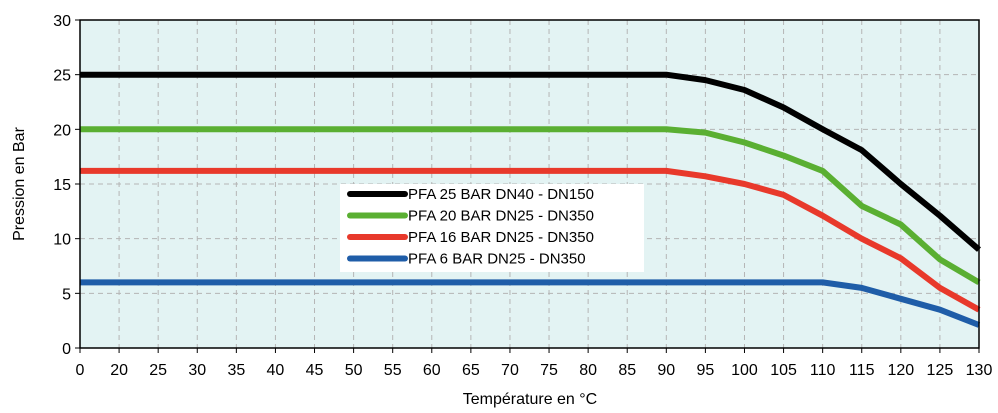  Describe the element at coordinates (62, 240) in the screenshot. I see `y-tick-label: 10` at that location.